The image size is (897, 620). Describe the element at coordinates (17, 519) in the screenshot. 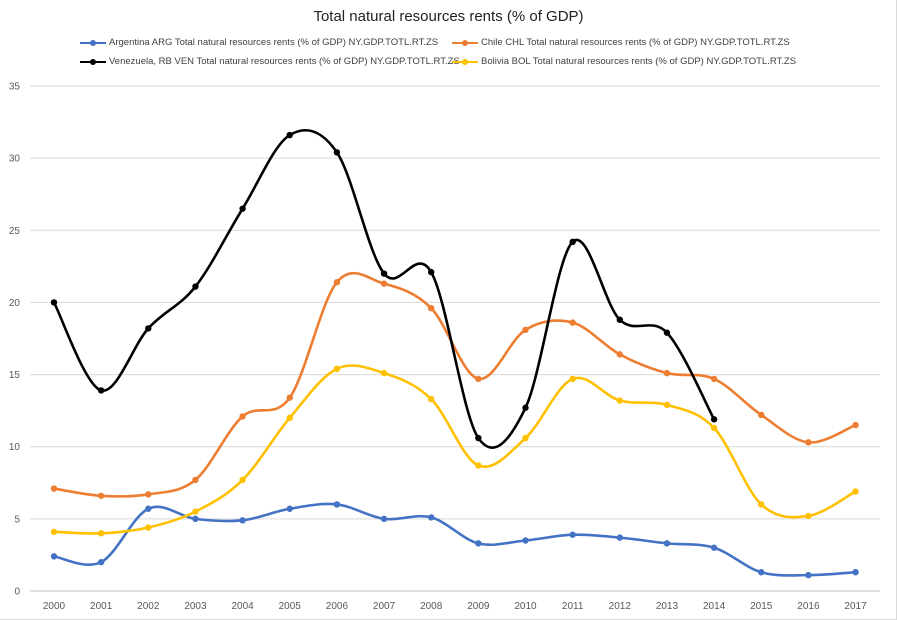

I see `y-tick-label: 5` at that location.